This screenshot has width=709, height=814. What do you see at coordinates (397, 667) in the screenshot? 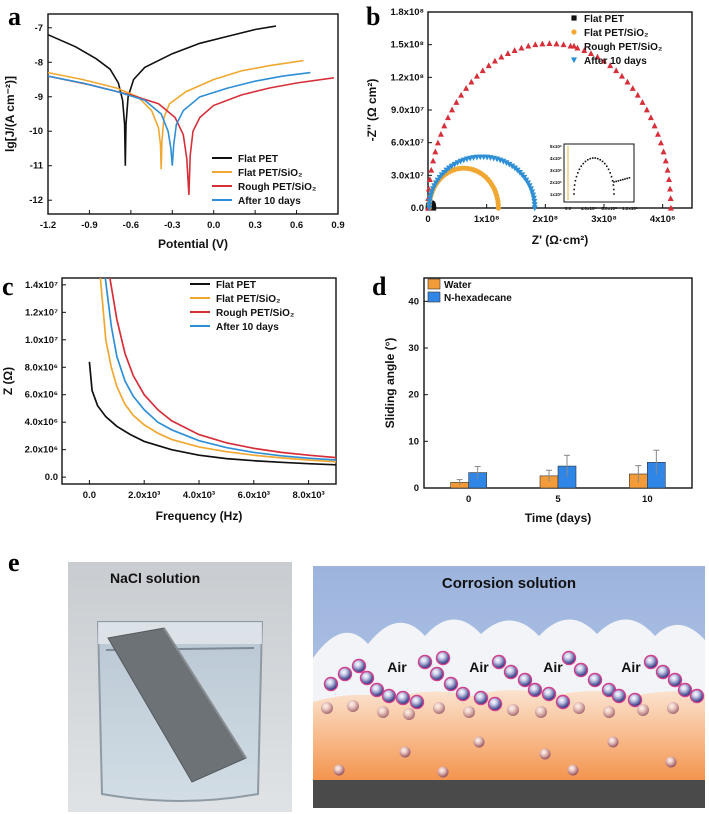
I see `air-label-1: Air` at bounding box center [397, 667].